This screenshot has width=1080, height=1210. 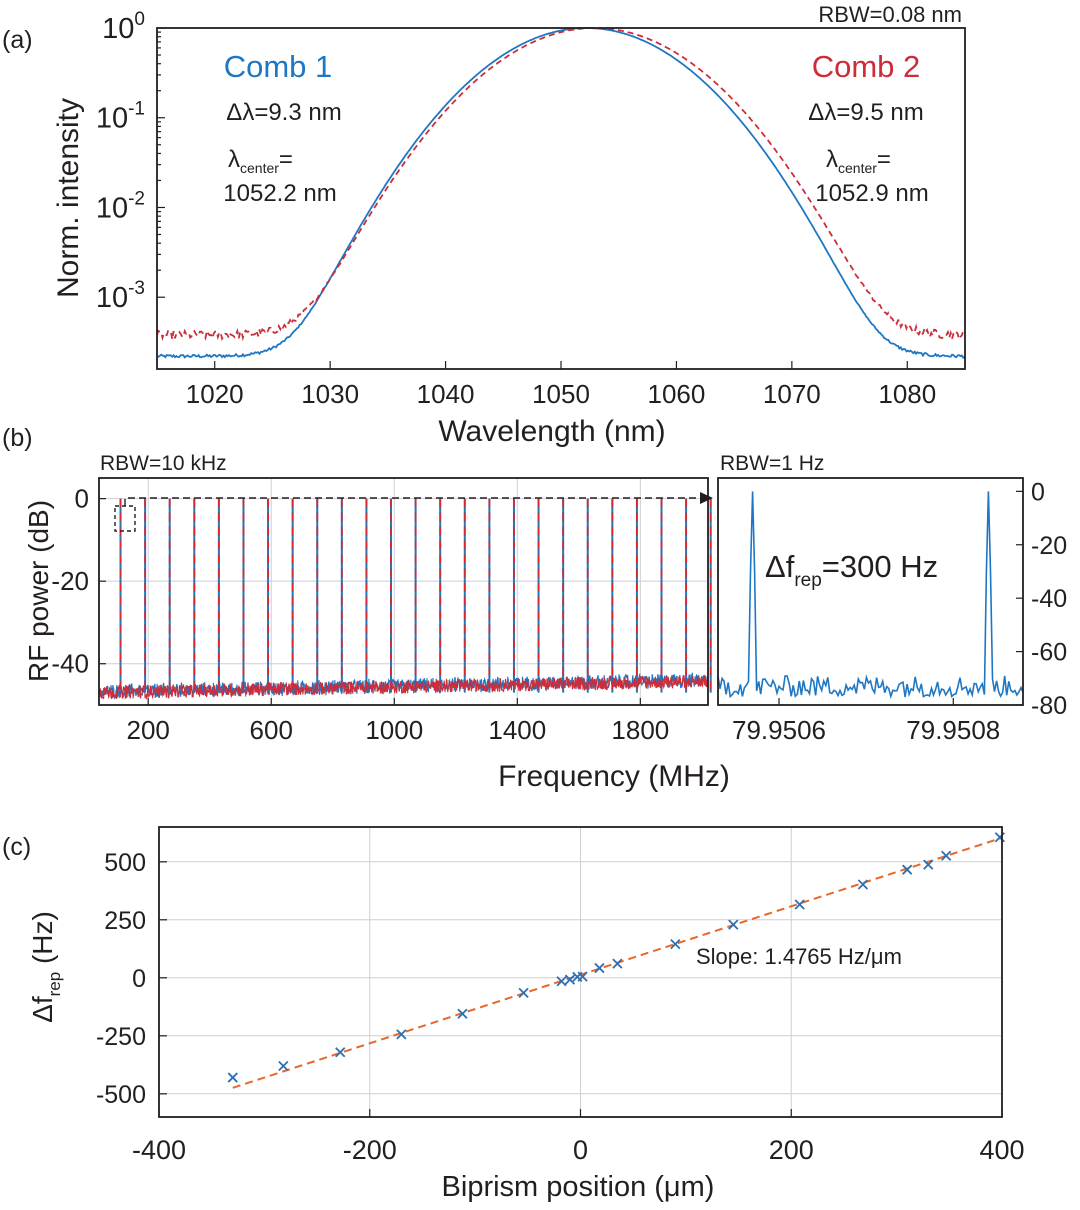 I want to click on panel-b-xtick-label: 1800, so click(x=640, y=730).